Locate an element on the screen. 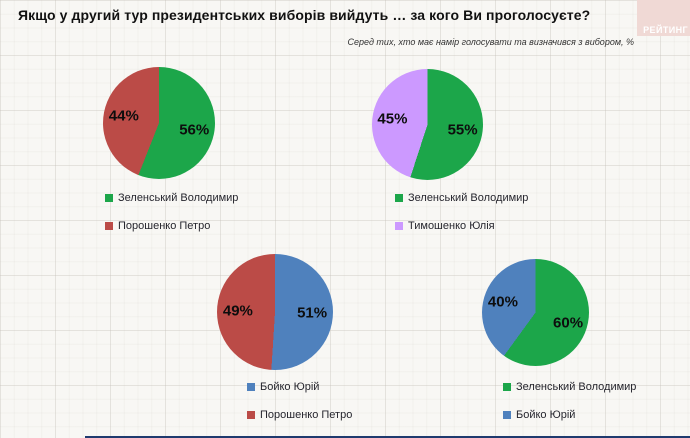  legend-zelensky-boyko: Зеленський Володимир Бойко Юрій is located at coordinates (572, 401).